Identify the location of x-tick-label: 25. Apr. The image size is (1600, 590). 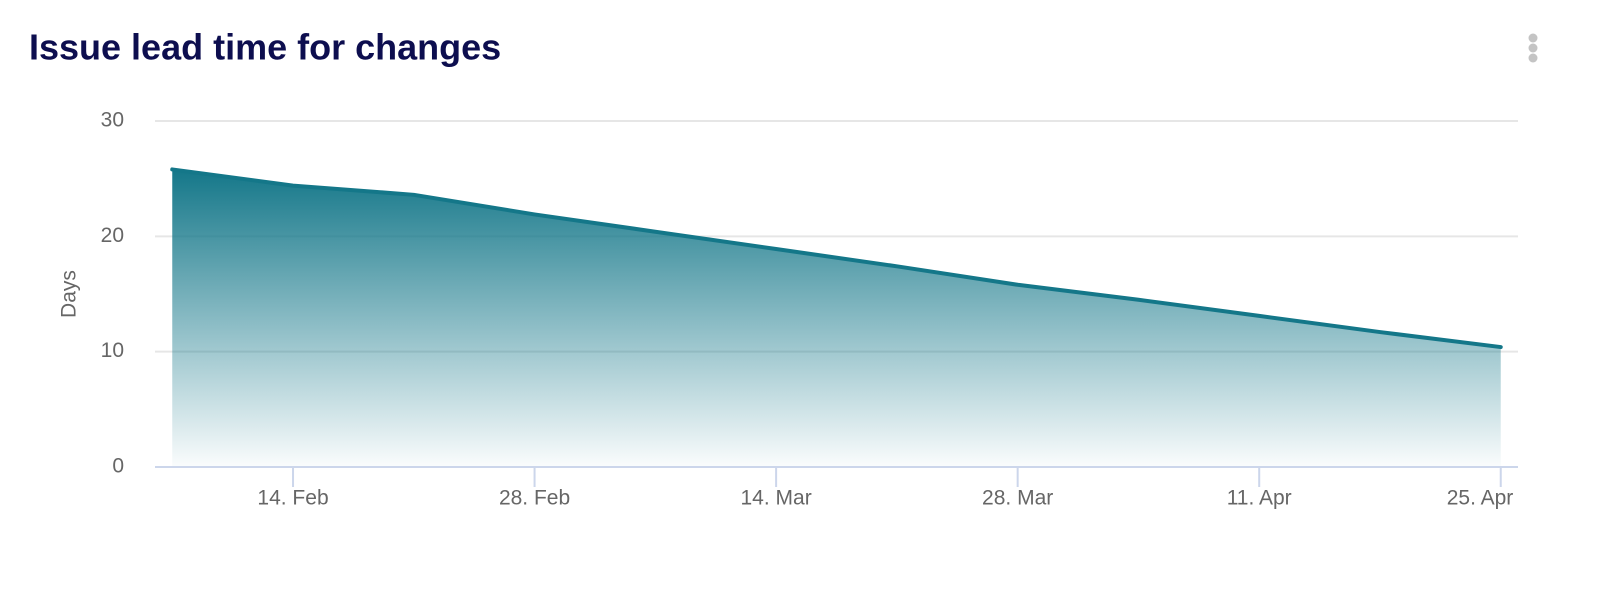
(1480, 498).